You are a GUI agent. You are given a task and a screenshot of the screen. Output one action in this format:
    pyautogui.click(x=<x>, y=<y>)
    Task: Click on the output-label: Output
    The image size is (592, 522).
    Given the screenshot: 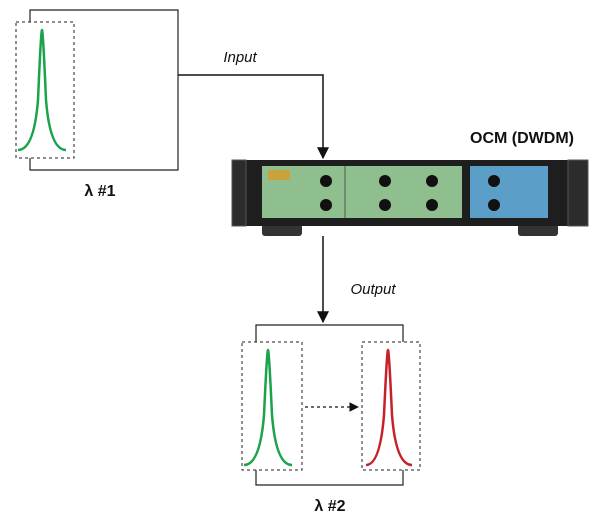 What is the action you would take?
    pyautogui.click(x=373, y=289)
    